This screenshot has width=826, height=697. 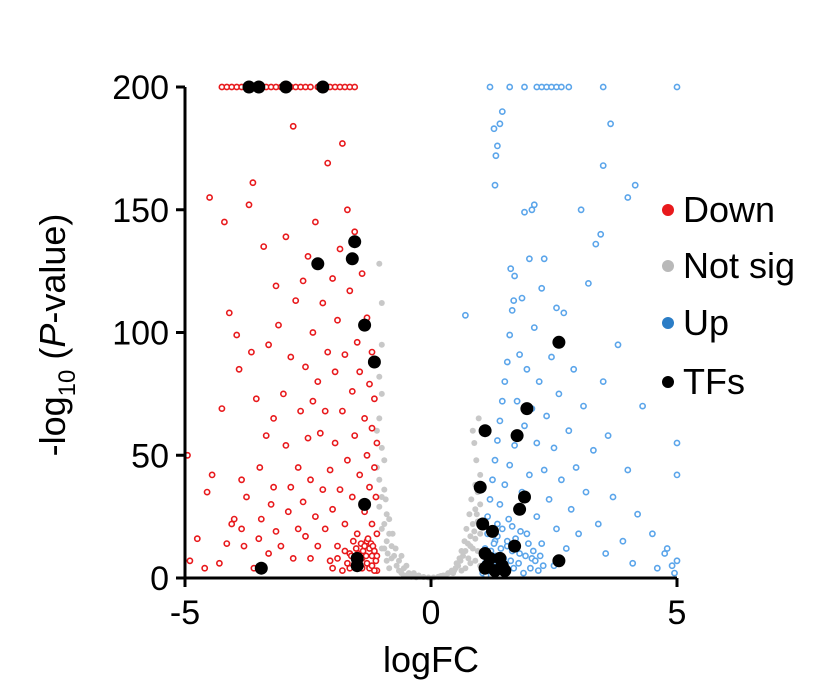 What do you see at coordinates (739, 265) in the screenshot?
I see `legend-label-not-sig: Not sig` at bounding box center [739, 265].